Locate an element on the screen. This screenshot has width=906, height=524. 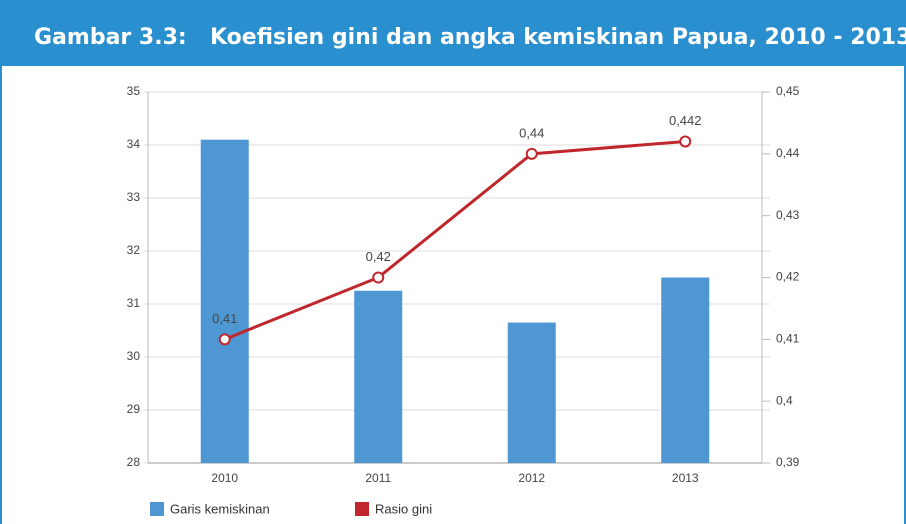
y-tick-label: 29 is located at coordinates (134, 409).